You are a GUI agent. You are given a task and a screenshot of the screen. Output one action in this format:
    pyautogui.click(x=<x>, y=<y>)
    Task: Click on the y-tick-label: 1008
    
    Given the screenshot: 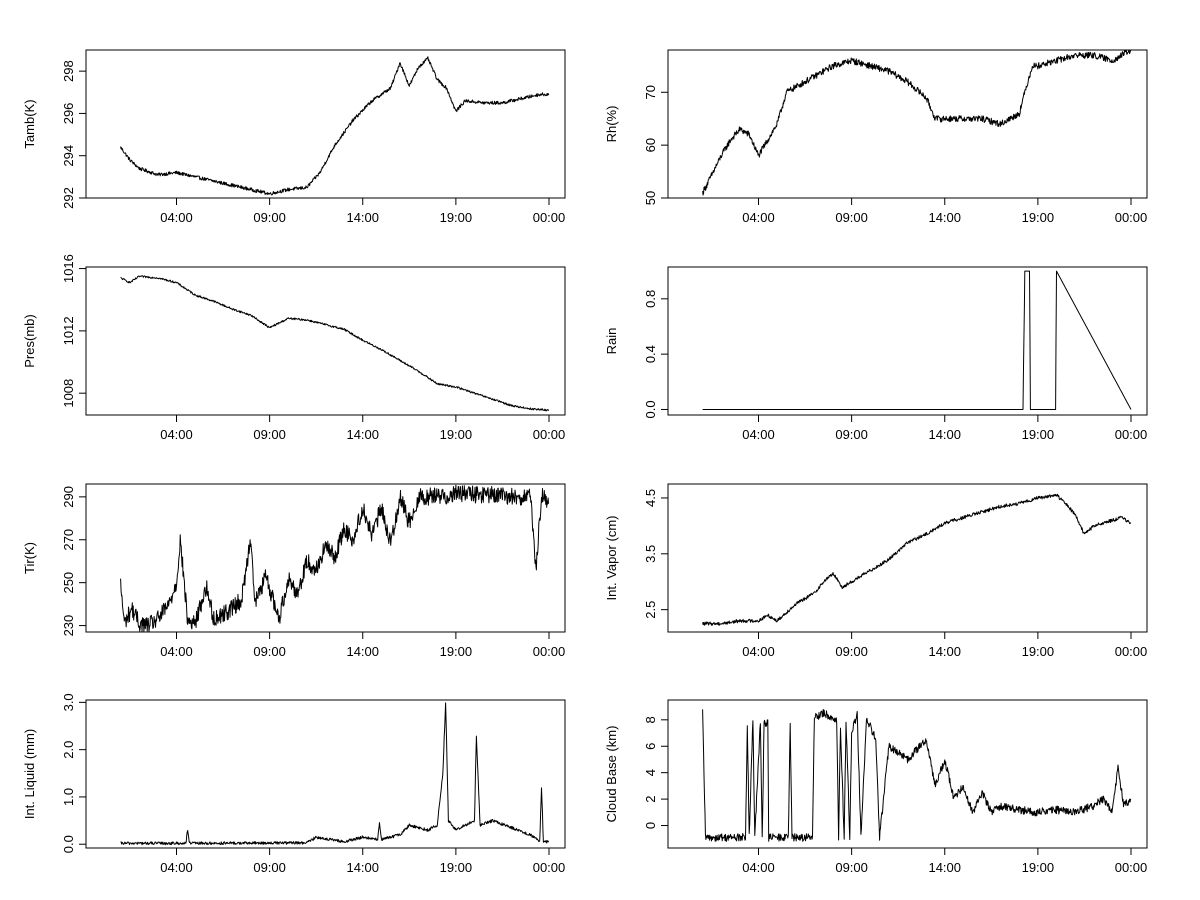 What is the action you would take?
    pyautogui.click(x=68, y=393)
    